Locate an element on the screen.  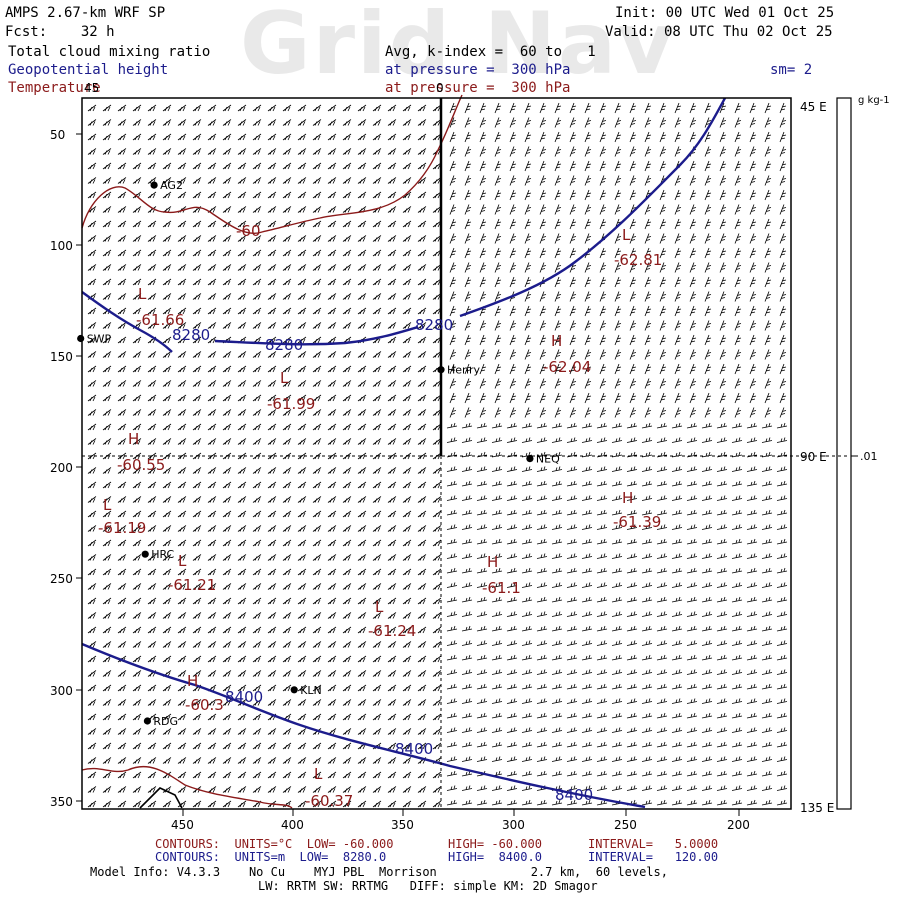
right-label-top: 45 E is located at coordinates (813, 107).